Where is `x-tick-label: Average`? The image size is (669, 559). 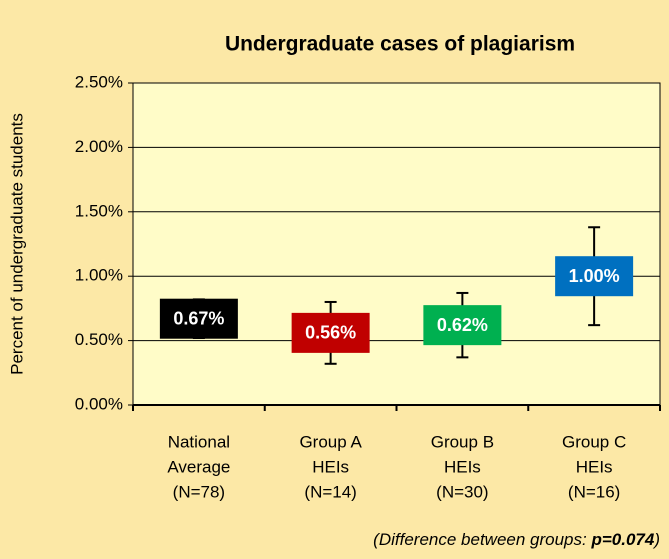
x-tick-label: Average is located at coordinates (198, 466).